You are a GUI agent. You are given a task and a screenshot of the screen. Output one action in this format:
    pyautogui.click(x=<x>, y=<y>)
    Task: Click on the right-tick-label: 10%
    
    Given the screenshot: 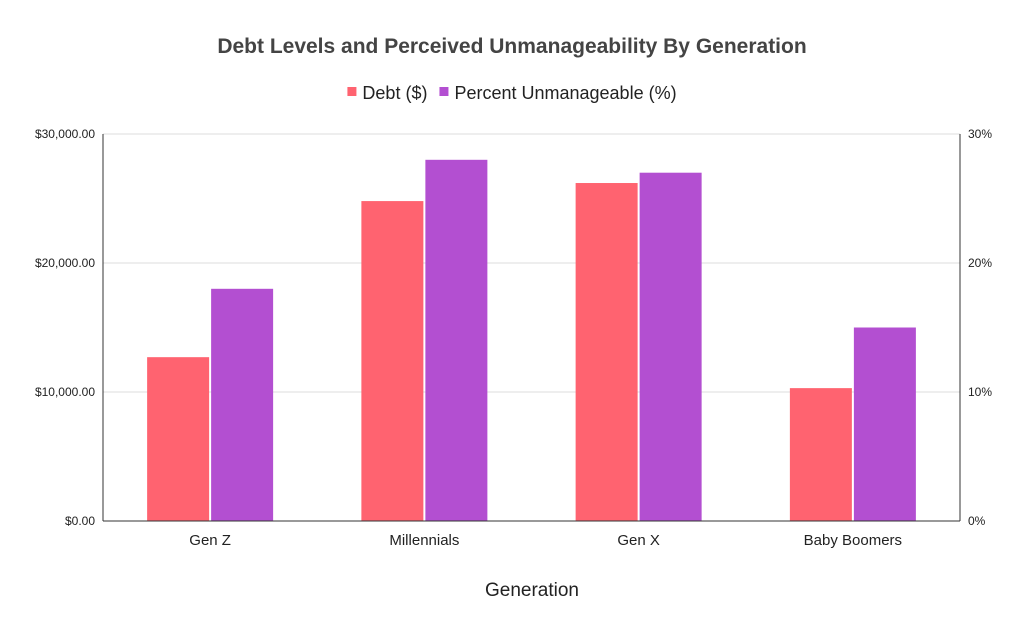 What is the action you would take?
    pyautogui.click(x=980, y=392)
    